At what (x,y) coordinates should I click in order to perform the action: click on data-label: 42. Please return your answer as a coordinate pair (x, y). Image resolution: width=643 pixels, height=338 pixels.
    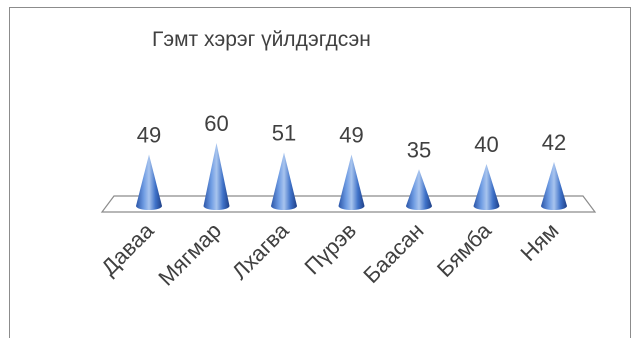
    Looking at the image, I should click on (554, 142).